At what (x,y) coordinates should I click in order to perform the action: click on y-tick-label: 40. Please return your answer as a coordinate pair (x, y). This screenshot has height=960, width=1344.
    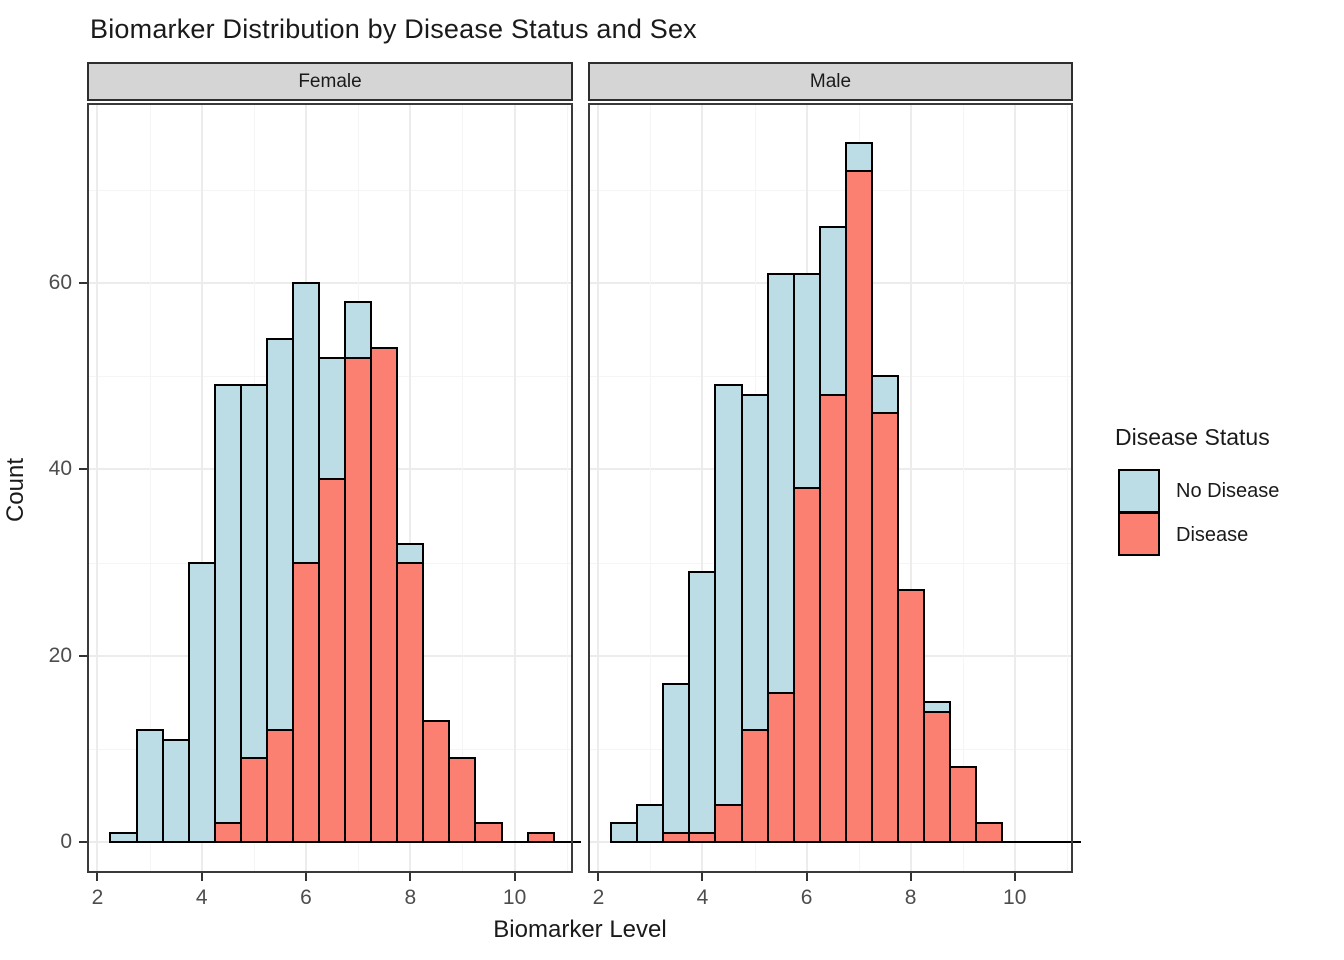
    Looking at the image, I should click on (60, 469).